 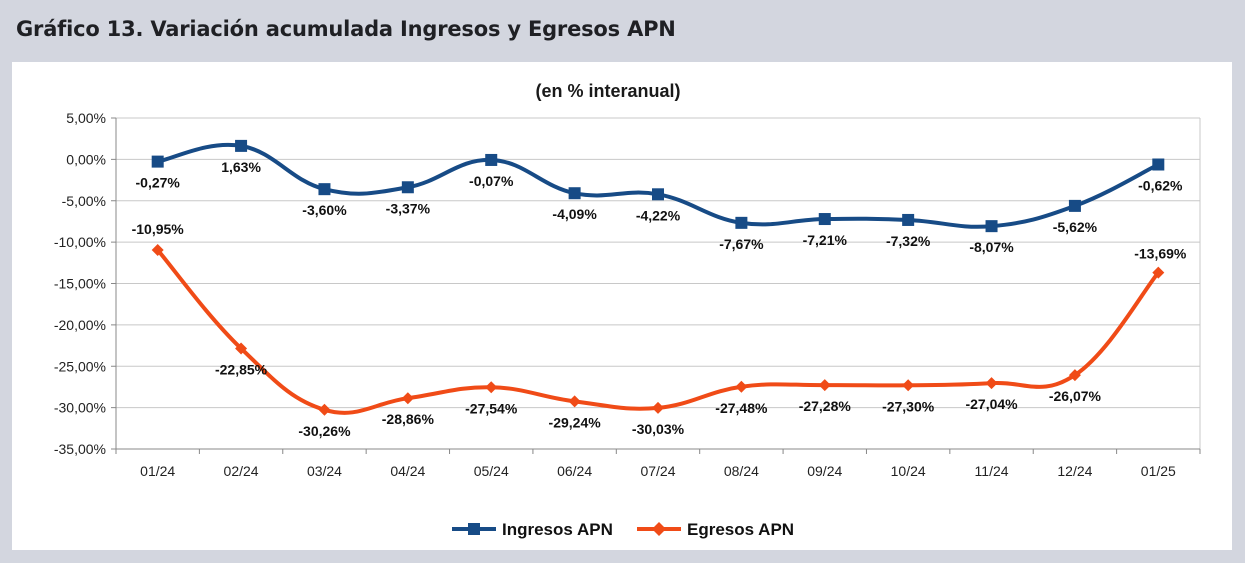 I want to click on y-tick-label: -25,00%, so click(x=80, y=366).